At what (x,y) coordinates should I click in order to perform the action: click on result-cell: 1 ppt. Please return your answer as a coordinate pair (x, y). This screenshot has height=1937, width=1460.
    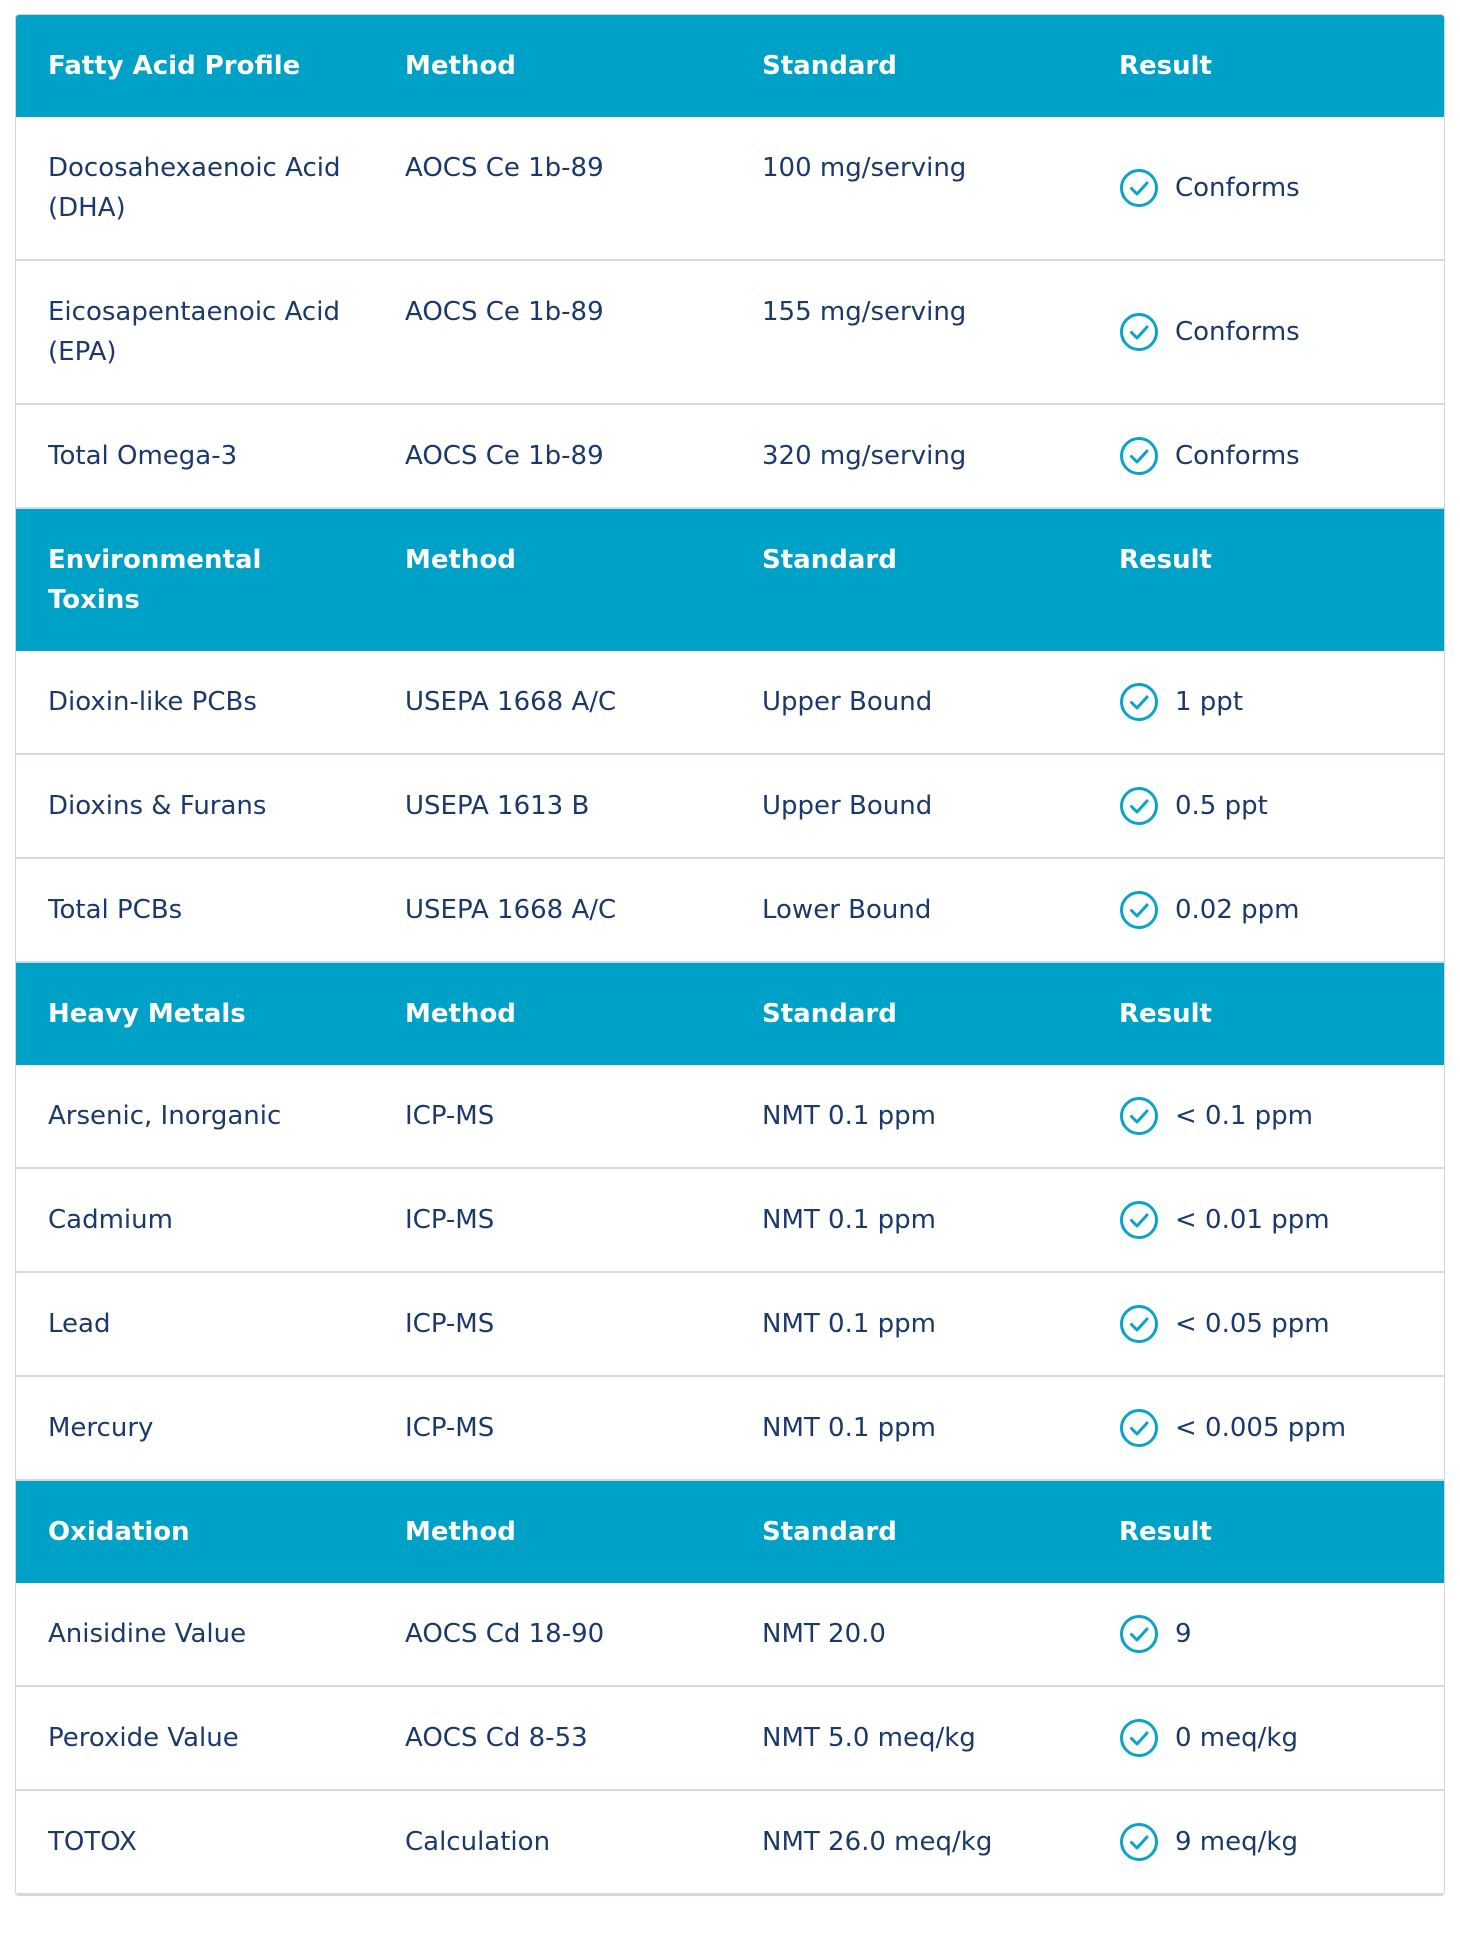
    Looking at the image, I should click on (1265, 703).